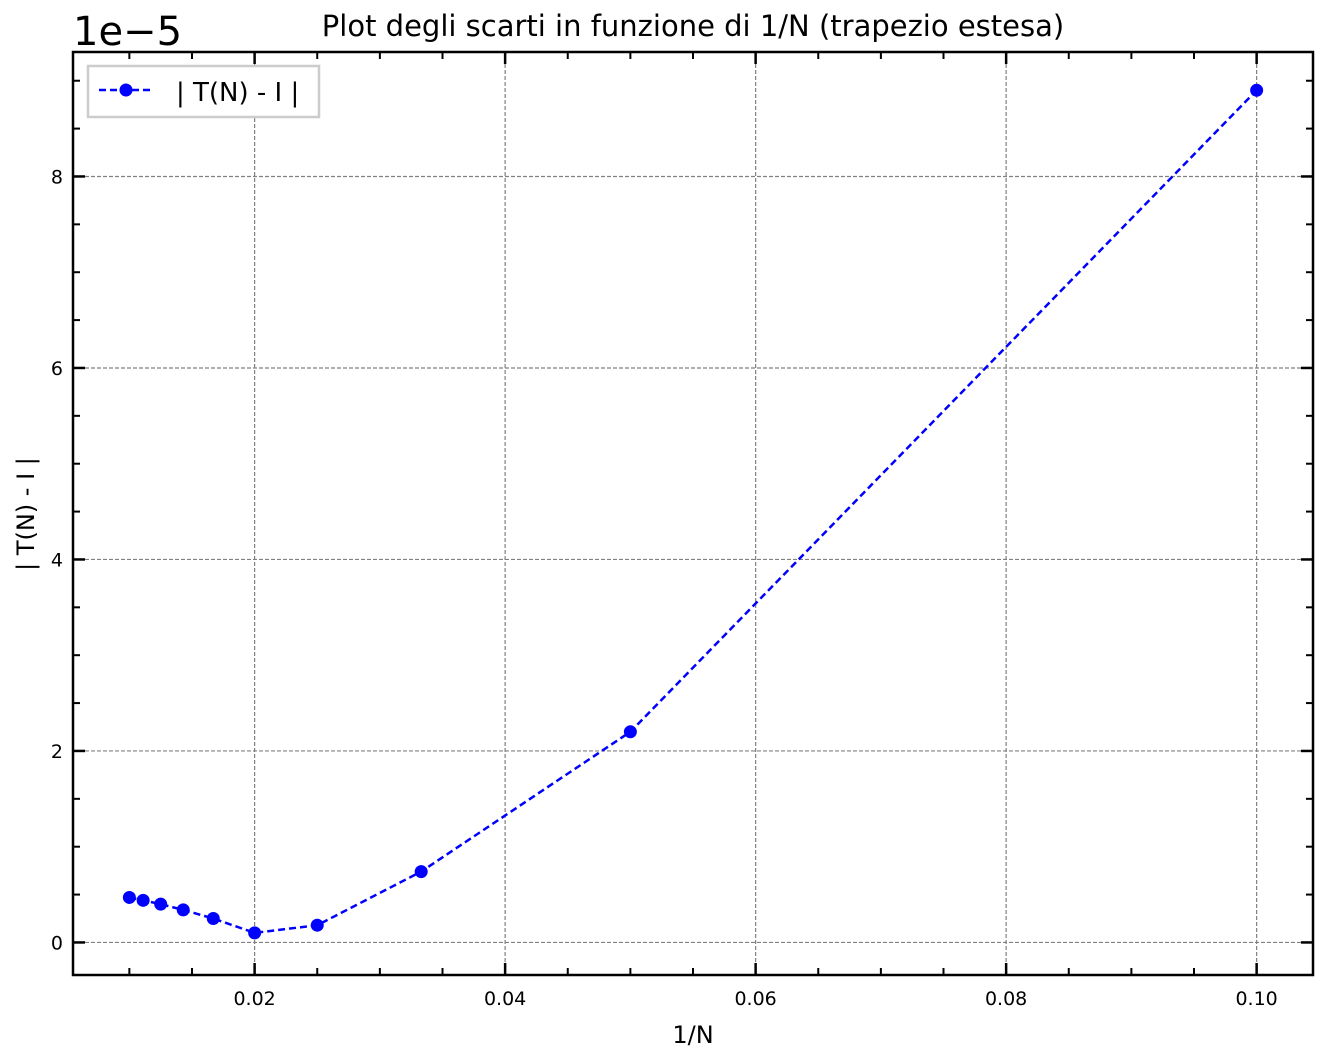 This screenshot has width=1323, height=1058. I want to click on legend-marker-sample, so click(126, 90).